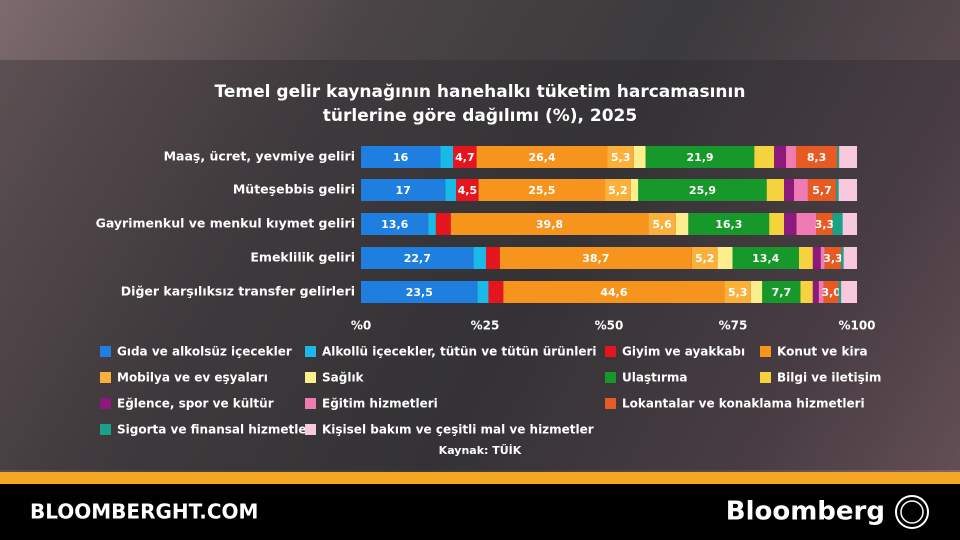 The height and width of the screenshot is (540, 960). I want to click on footer-site: BLOOMBERGHT.COM, so click(144, 512).